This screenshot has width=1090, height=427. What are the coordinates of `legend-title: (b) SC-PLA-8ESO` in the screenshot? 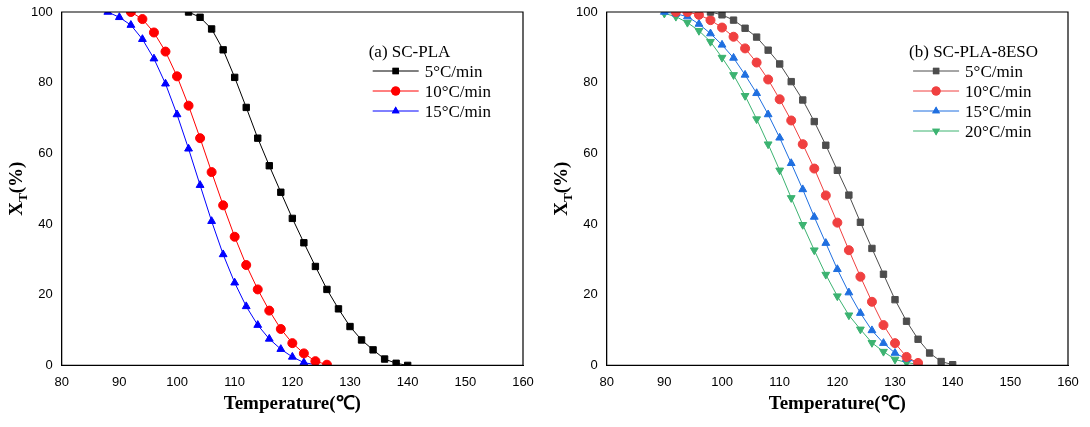 It's located at (973, 51).